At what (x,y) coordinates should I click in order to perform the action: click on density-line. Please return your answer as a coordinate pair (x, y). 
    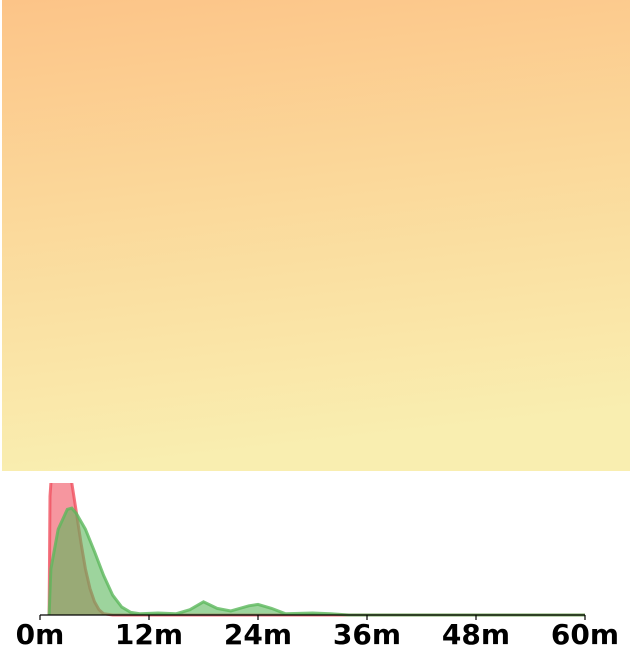
    Looking at the image, I should click on (316, 561).